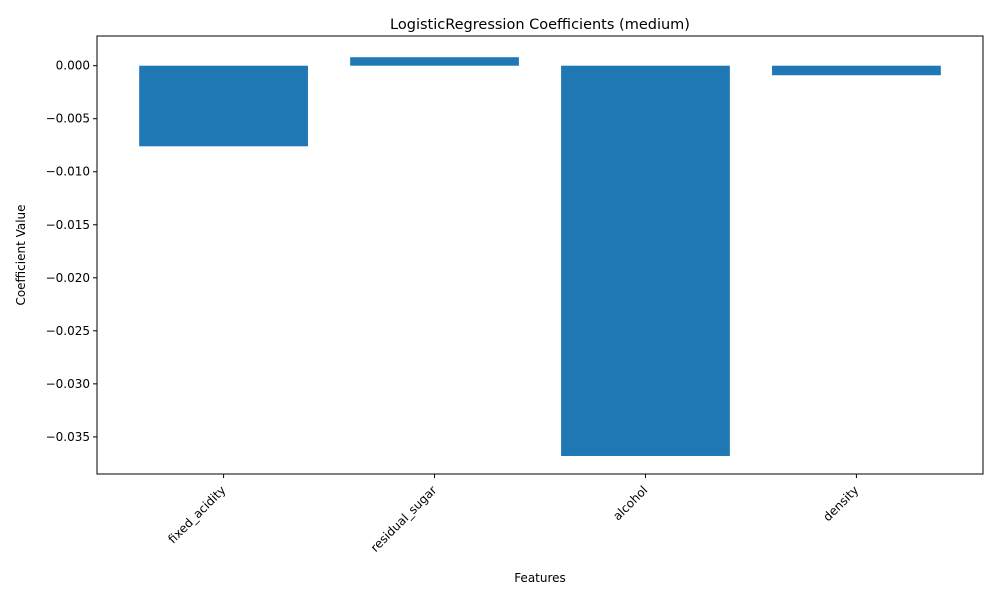  Describe the element at coordinates (68, 331) in the screenshot. I see `y-tick-label: −0.025` at that location.